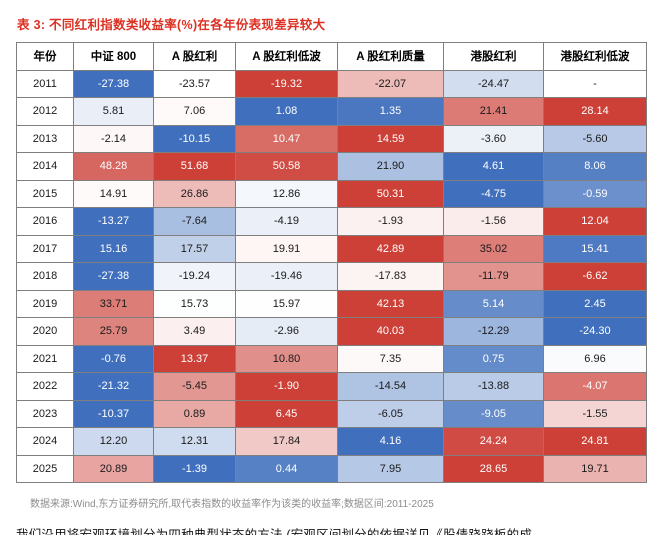 This screenshot has width=663, height=535. I want to click on value-cell: 1.35, so click(390, 111).